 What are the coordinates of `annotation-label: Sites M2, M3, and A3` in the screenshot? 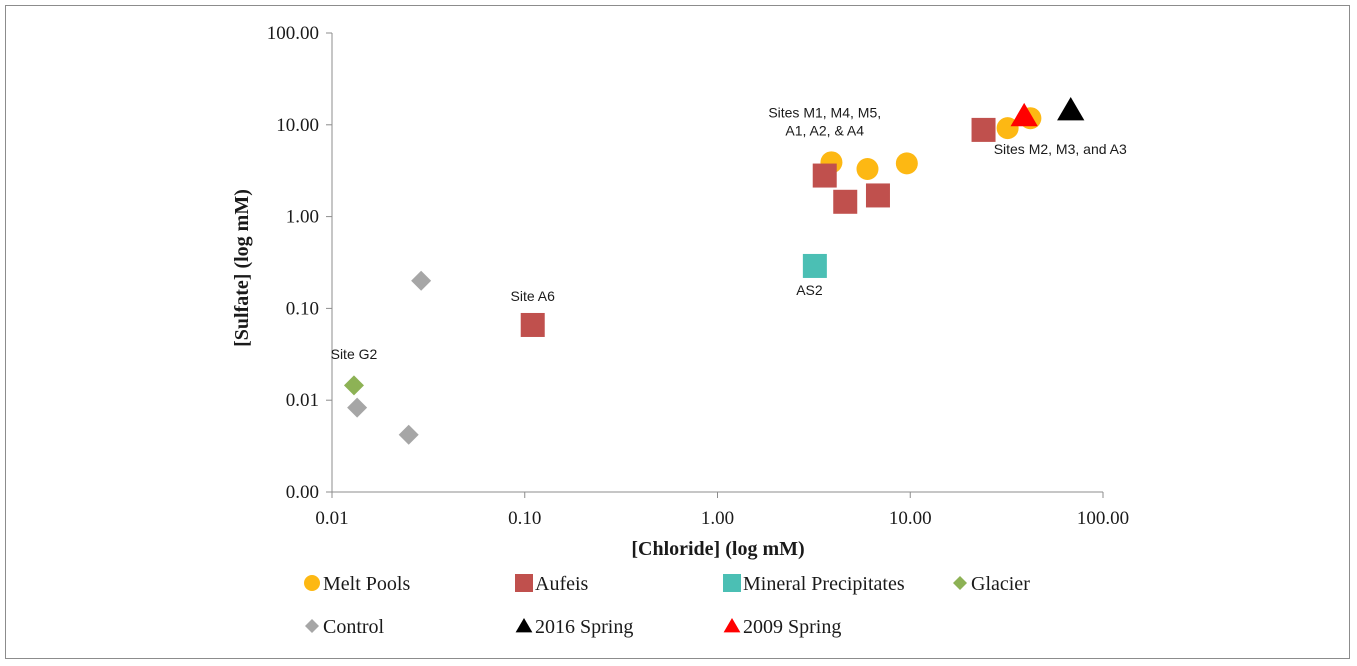 It's located at (1060, 149).